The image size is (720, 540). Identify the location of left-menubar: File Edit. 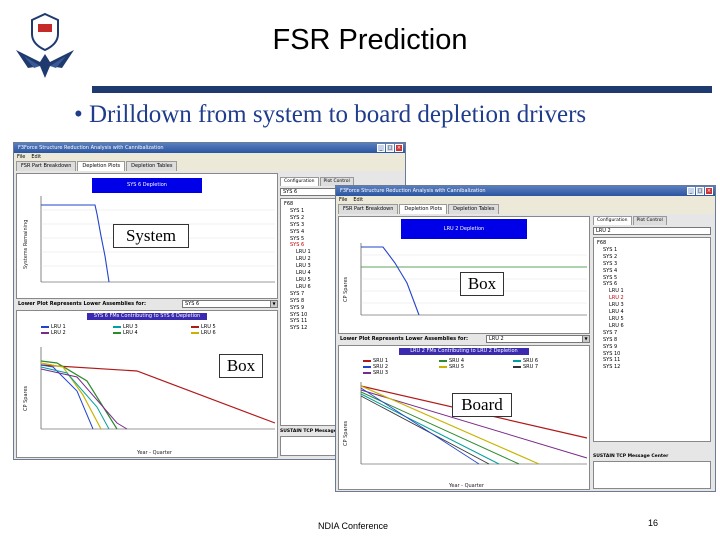
(209, 157).